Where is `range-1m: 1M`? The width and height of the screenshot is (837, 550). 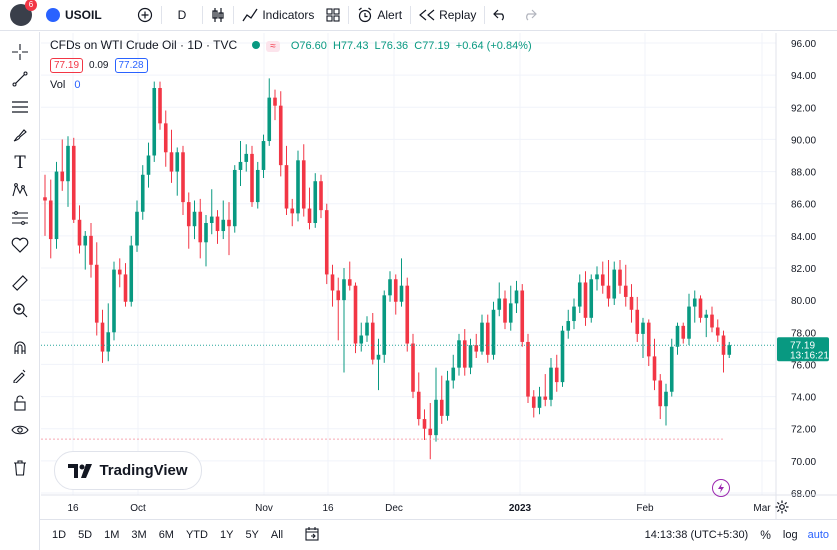 range-1m: 1M is located at coordinates (112, 535).